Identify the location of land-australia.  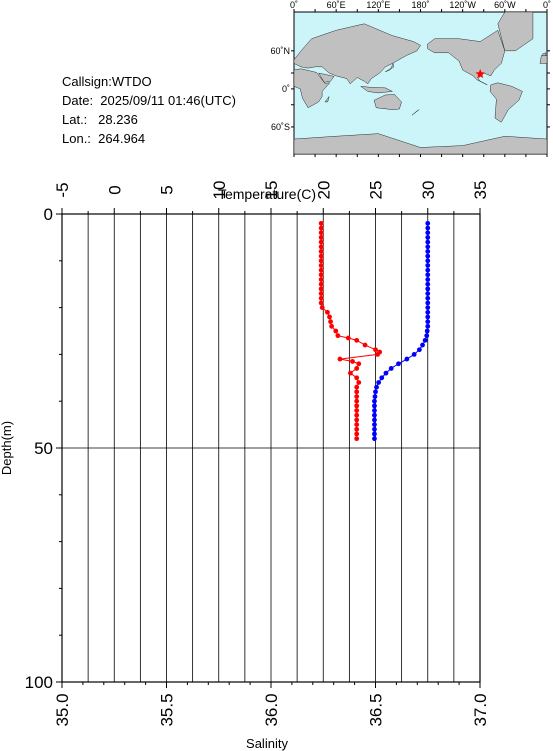
(387, 102).